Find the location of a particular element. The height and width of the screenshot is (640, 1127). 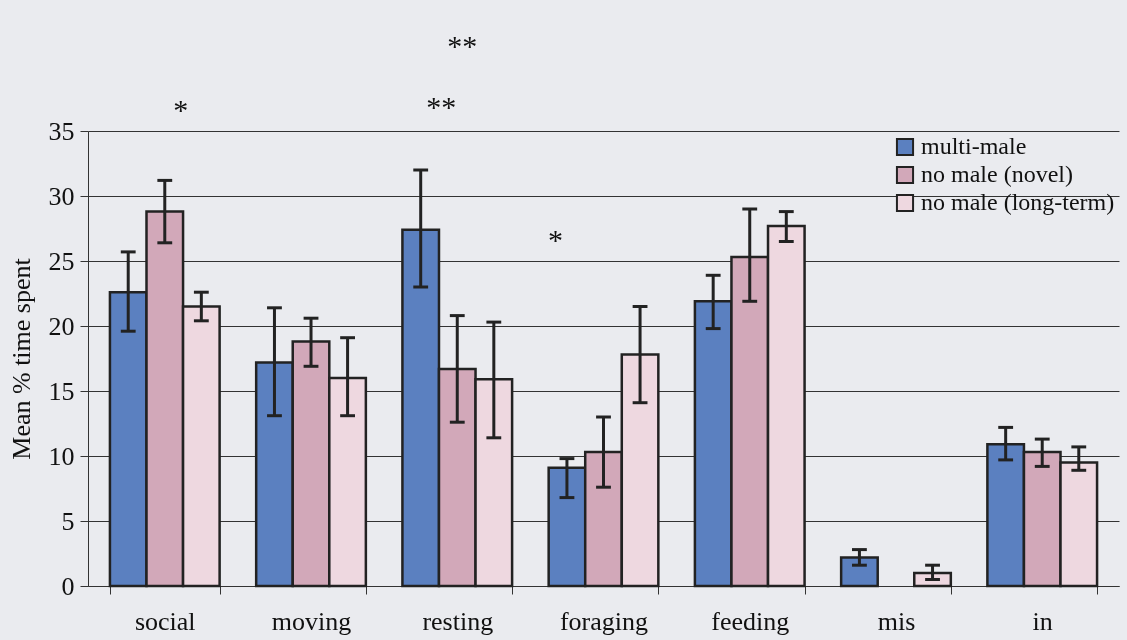

y-axis-title: Mean % time spent is located at coordinates (21, 358).